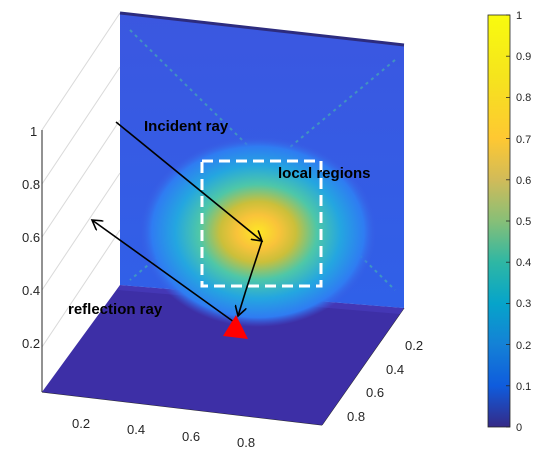 This screenshot has width=550, height=461. What do you see at coordinates (523, 98) in the screenshot?
I see `colorbar-tick-label: 0.8` at bounding box center [523, 98].